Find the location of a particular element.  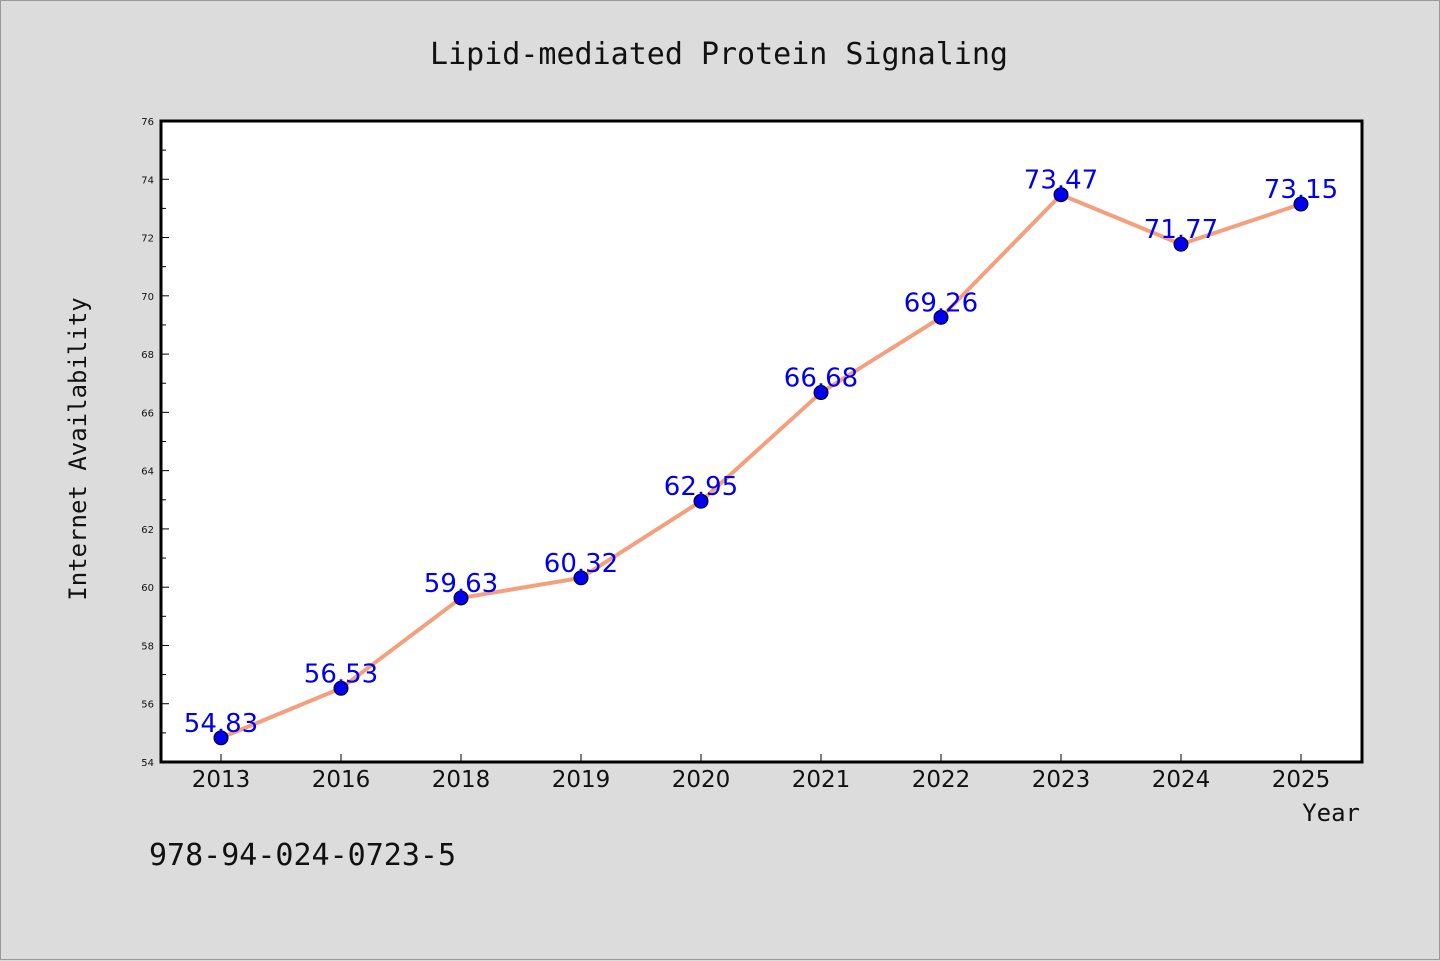

data-label: 59.63 is located at coordinates (461, 584).